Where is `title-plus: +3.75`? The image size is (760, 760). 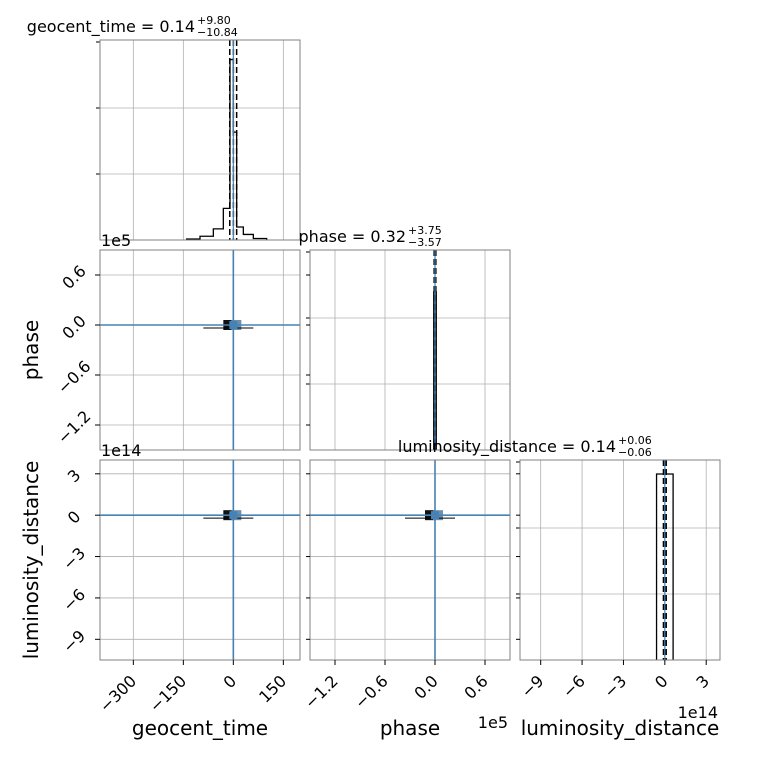
title-plus: +3.75 is located at coordinates (425, 230).